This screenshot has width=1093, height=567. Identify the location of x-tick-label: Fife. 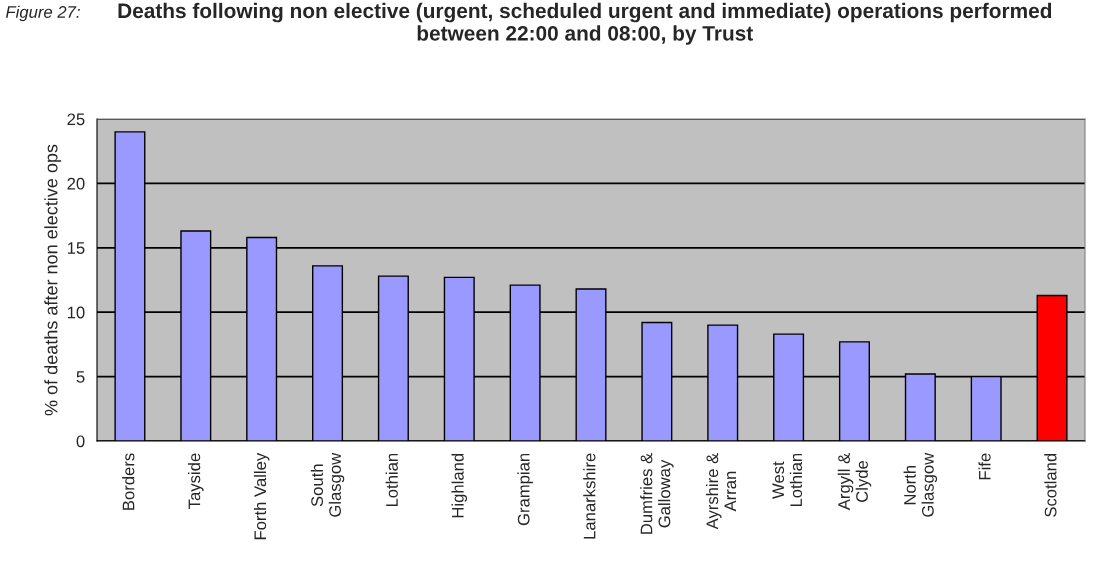
(984, 466).